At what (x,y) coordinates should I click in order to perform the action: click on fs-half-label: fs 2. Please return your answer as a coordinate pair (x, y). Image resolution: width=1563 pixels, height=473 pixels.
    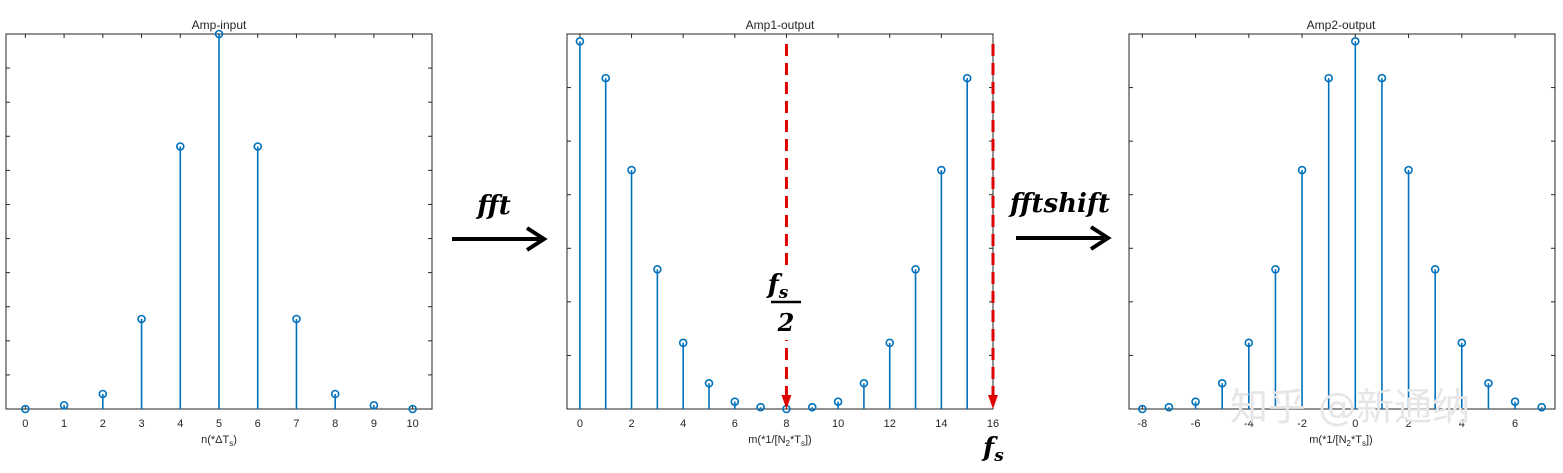
    Looking at the image, I should click on (785, 303).